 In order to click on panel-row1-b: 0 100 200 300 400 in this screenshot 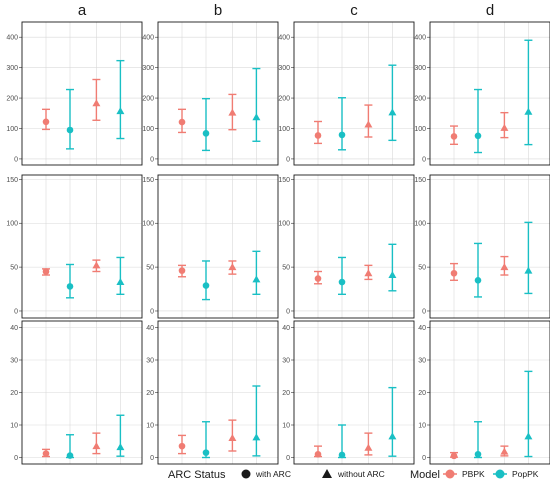, I will do `click(210, 93)`.